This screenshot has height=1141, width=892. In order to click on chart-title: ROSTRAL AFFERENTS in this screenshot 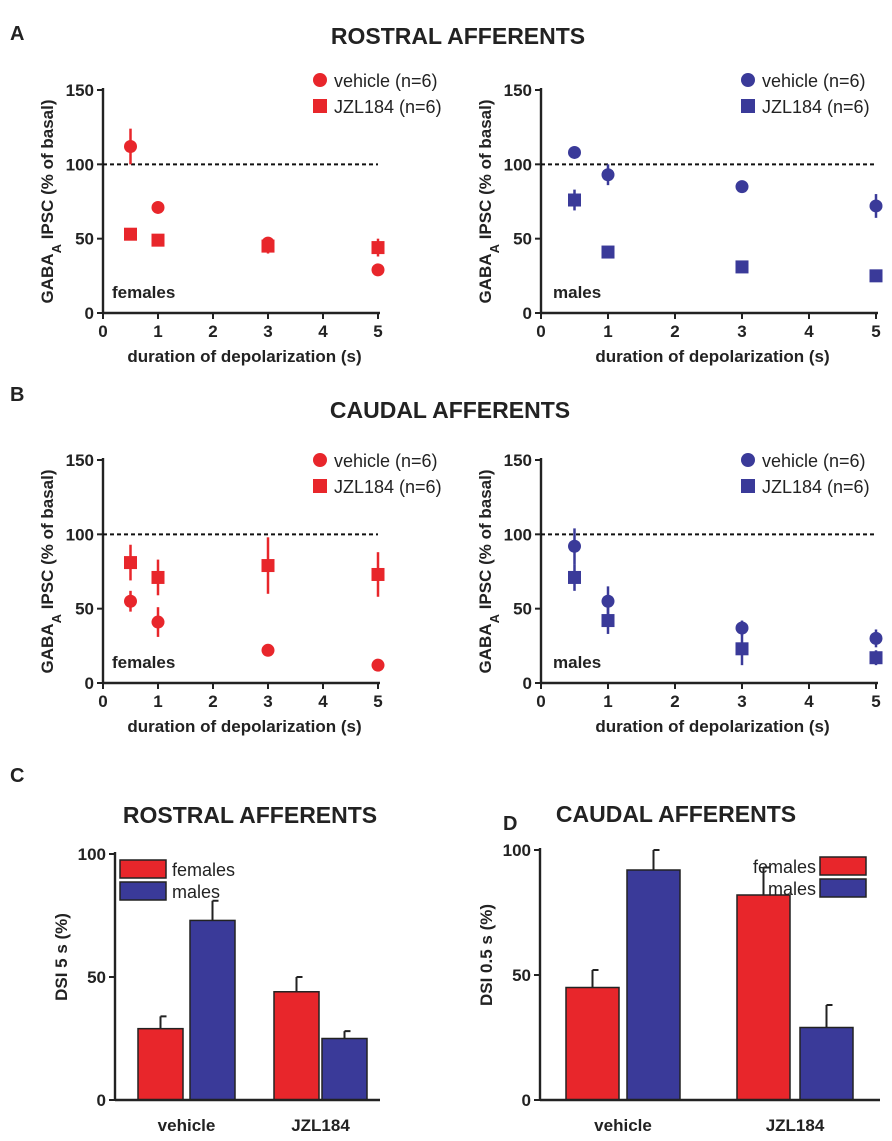, I will do `click(250, 815)`.